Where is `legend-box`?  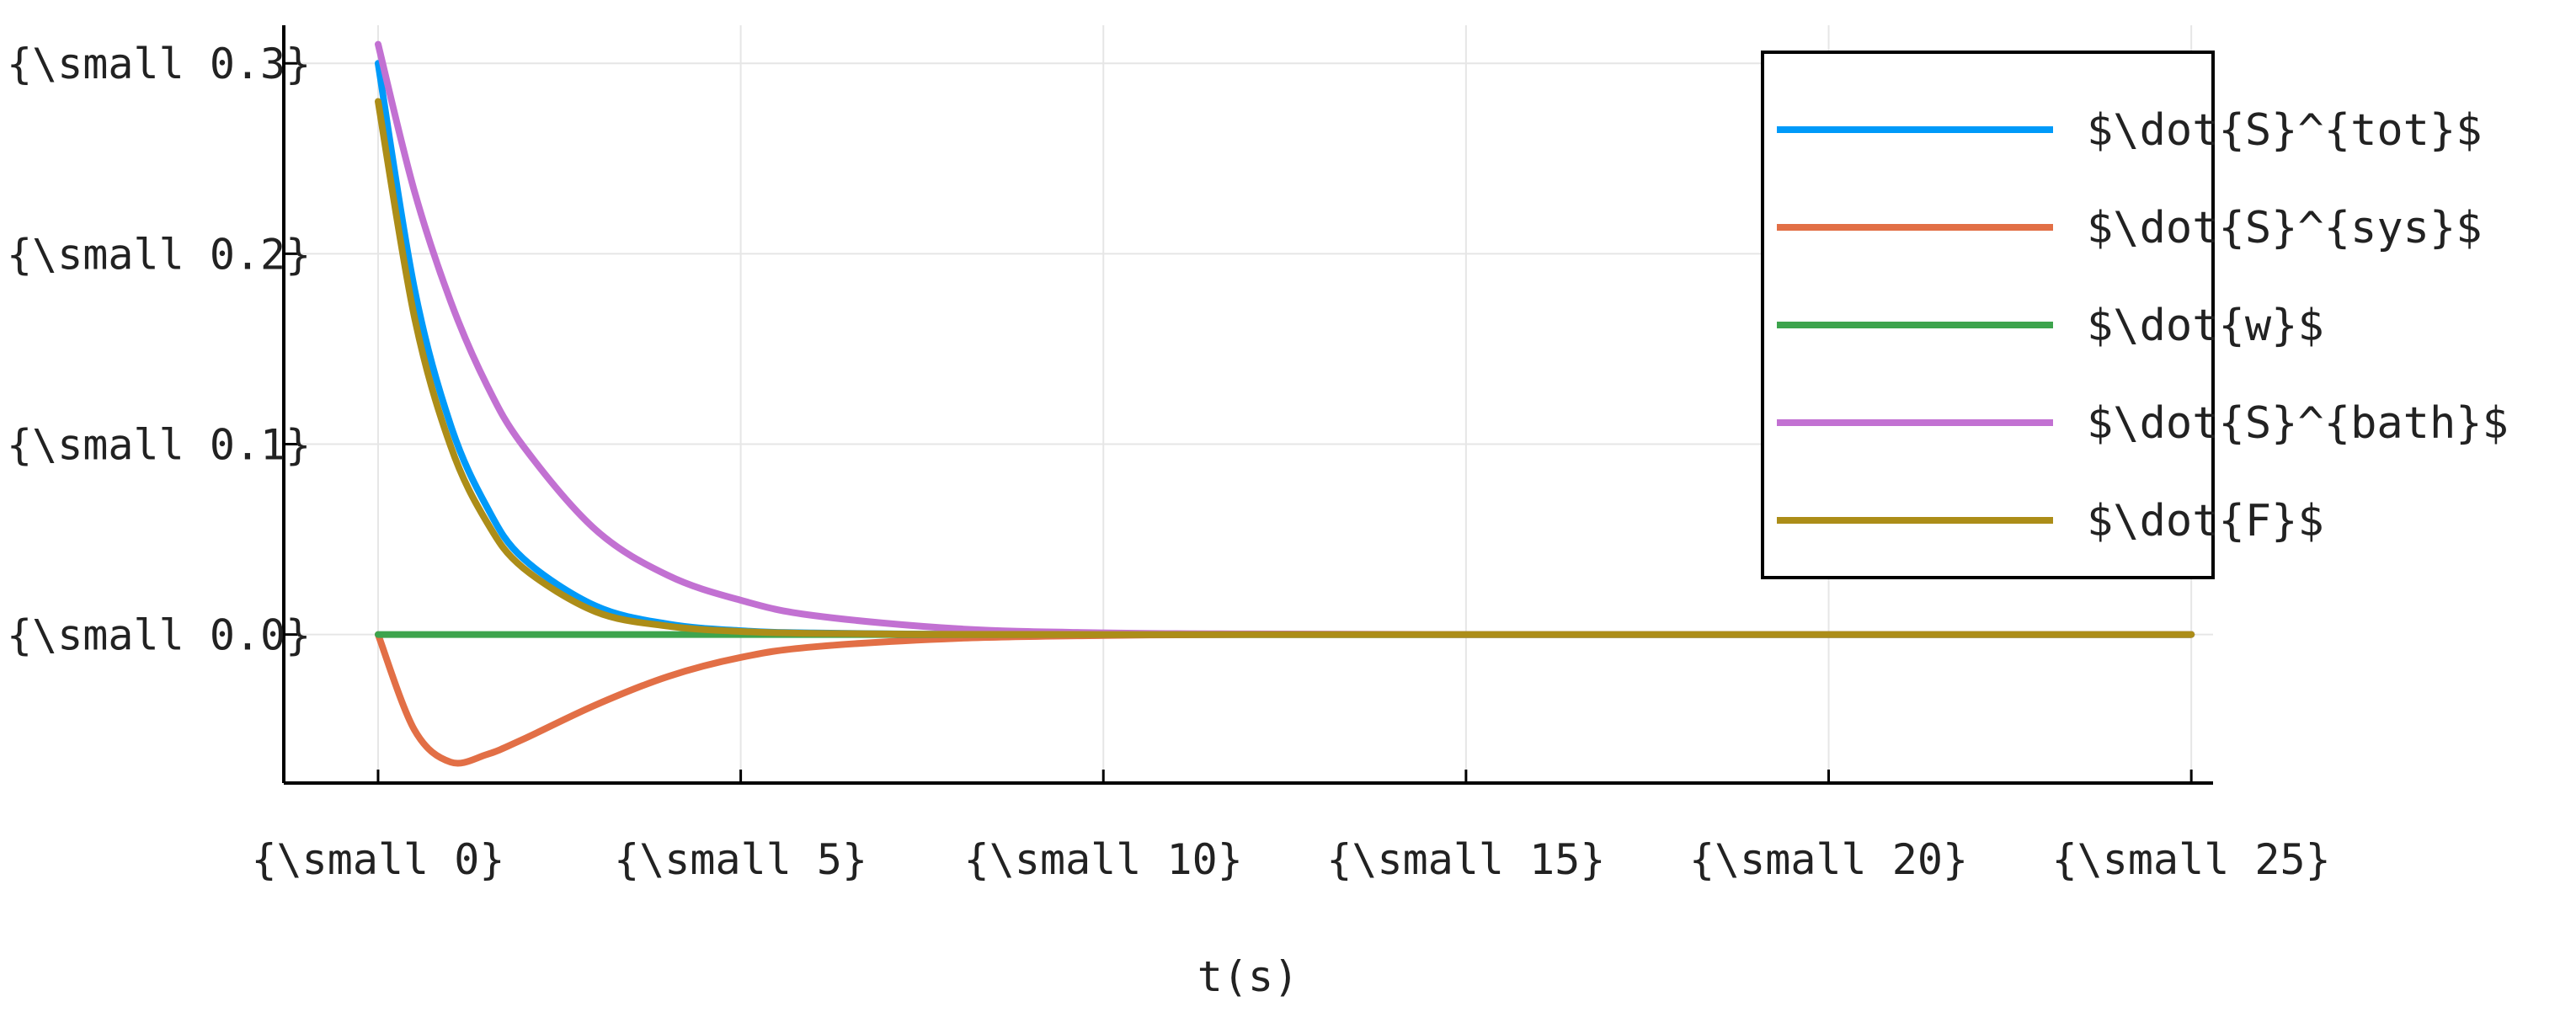
legend-box is located at coordinates (1988, 315).